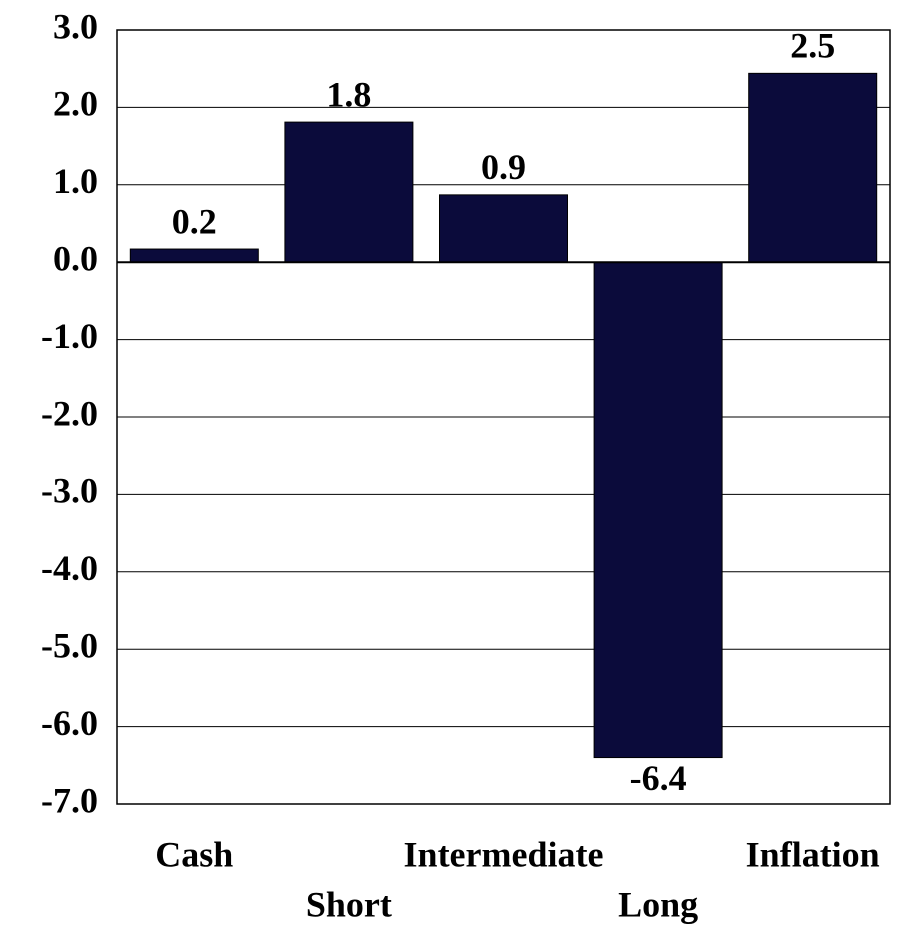  What do you see at coordinates (658, 904) in the screenshot?
I see `x-tick-label: Long` at bounding box center [658, 904].